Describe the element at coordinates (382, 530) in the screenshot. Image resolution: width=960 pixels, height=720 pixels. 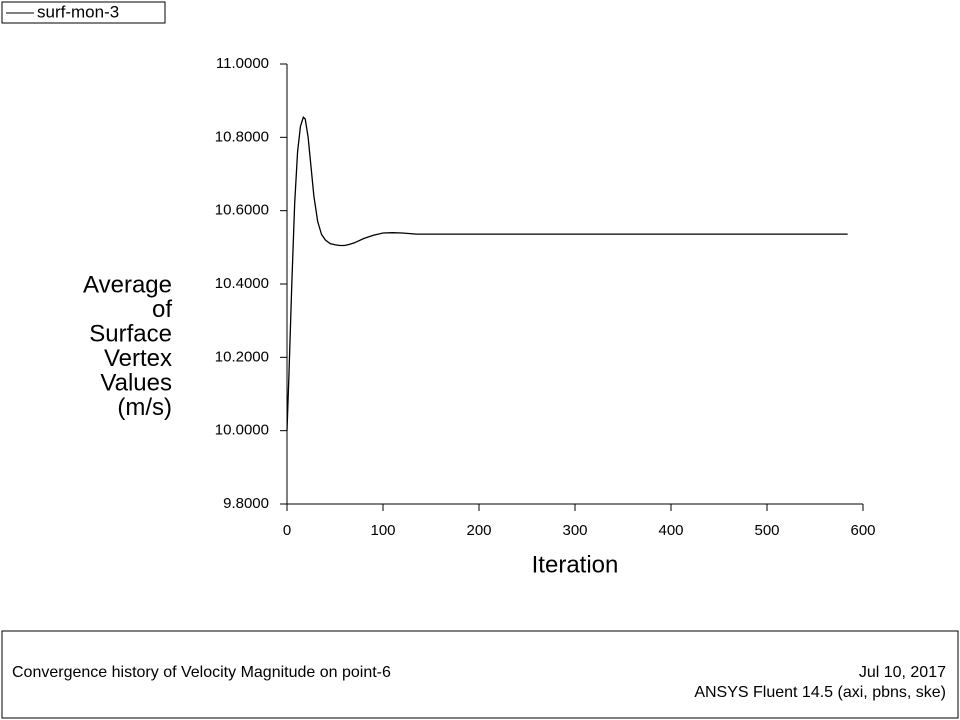
I see `x-tick-label: 100` at that location.